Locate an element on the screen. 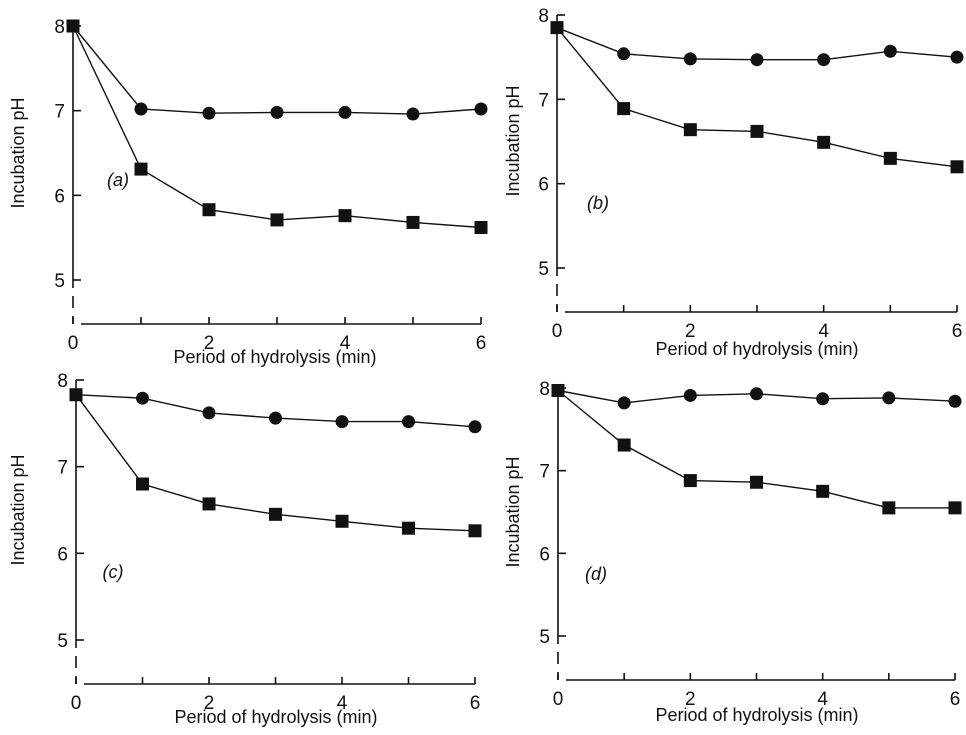 This screenshot has width=966, height=735. series-line-circle is located at coordinates (277, 70).